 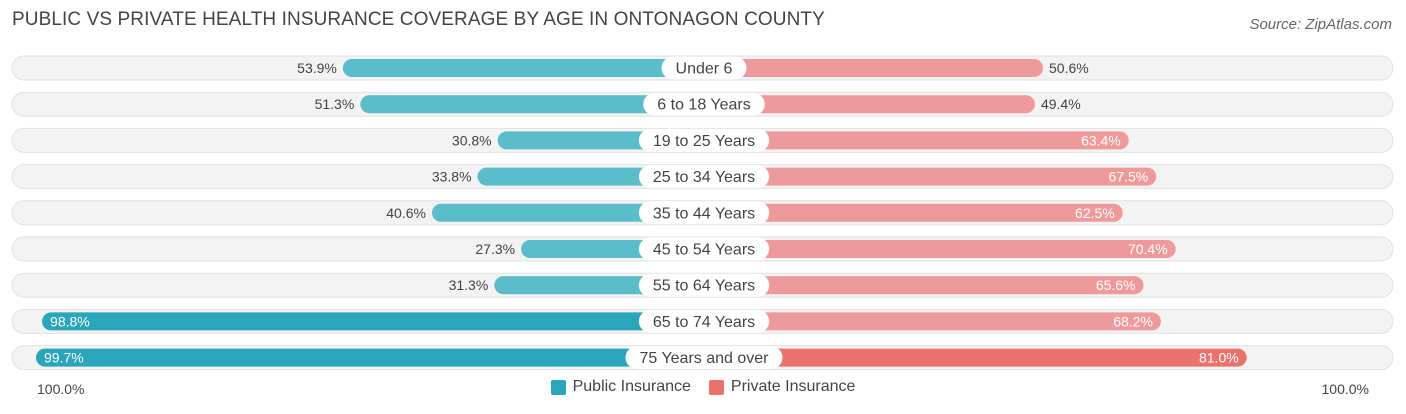 I want to click on category-label: 19 to 25 Years, so click(x=704, y=141).